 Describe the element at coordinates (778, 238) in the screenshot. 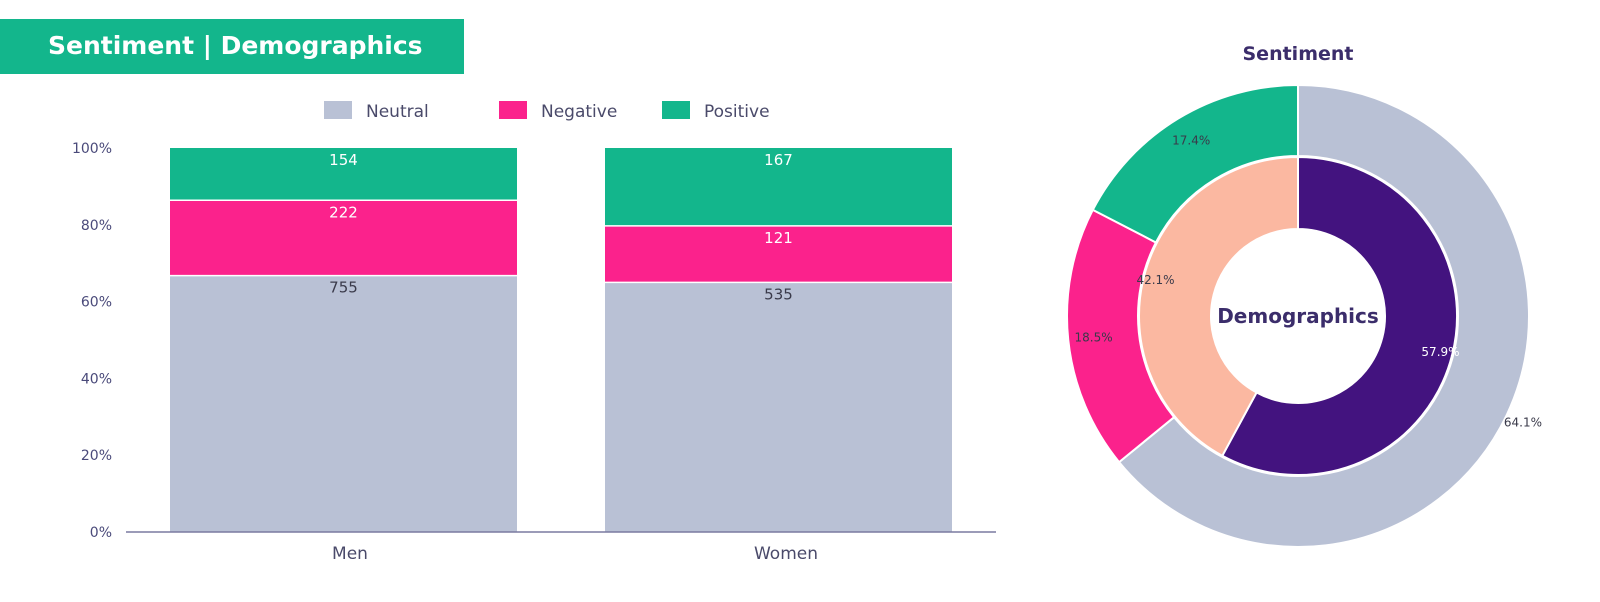

I see `data-label: 121` at that location.